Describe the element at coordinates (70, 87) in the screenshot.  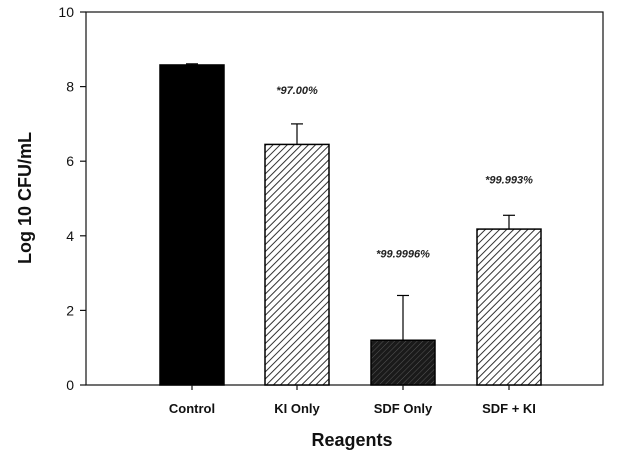
I see `y-tick-label: 8` at that location.